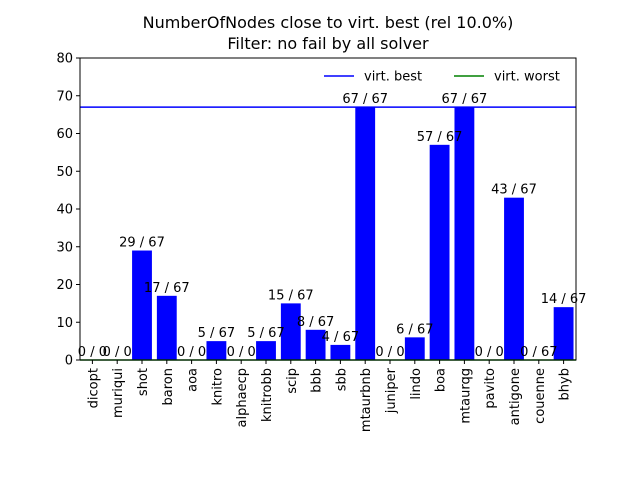  What do you see at coordinates (341, 379) in the screenshot?
I see `x-tick-label: sbb` at bounding box center [341, 379].